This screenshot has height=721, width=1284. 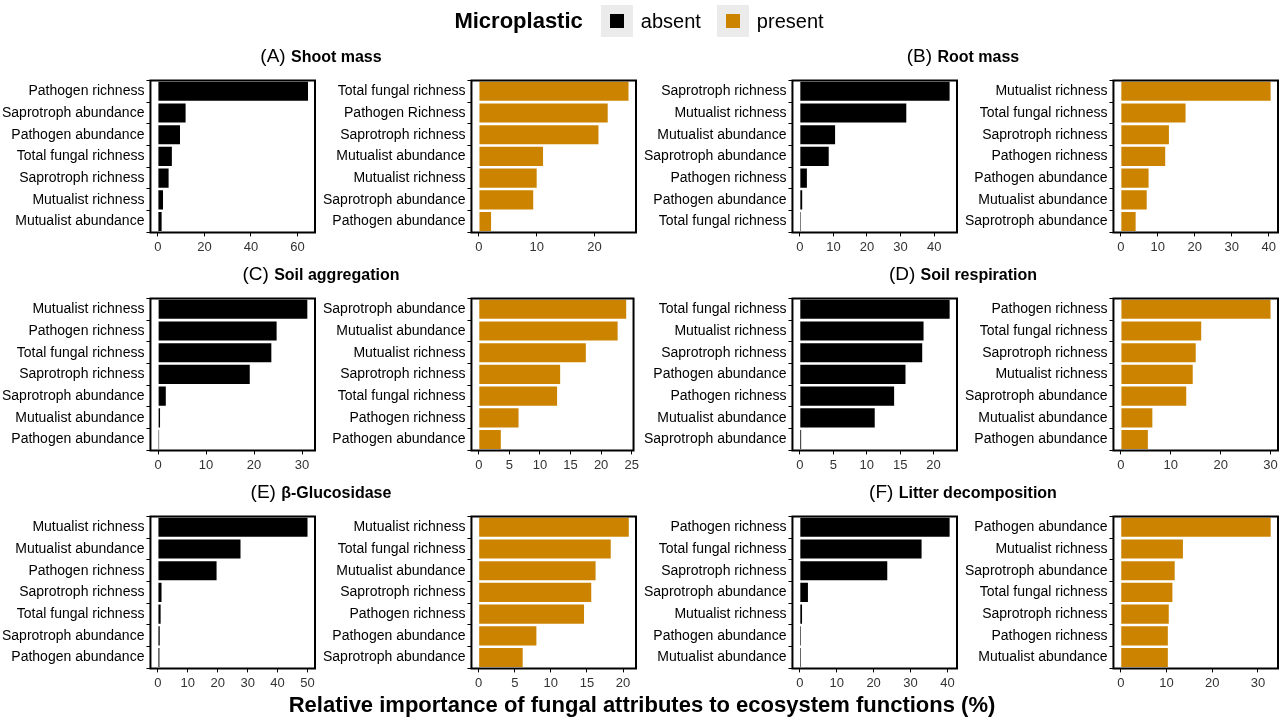 What do you see at coordinates (670, 21) in the screenshot?
I see `legend-label: absent` at bounding box center [670, 21].